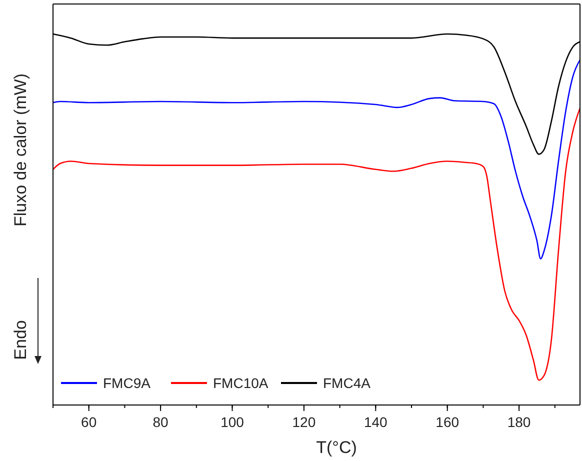 The width and height of the screenshot is (582, 461). Describe the element at coordinates (20, 340) in the screenshot. I see `text: Endo` at that location.